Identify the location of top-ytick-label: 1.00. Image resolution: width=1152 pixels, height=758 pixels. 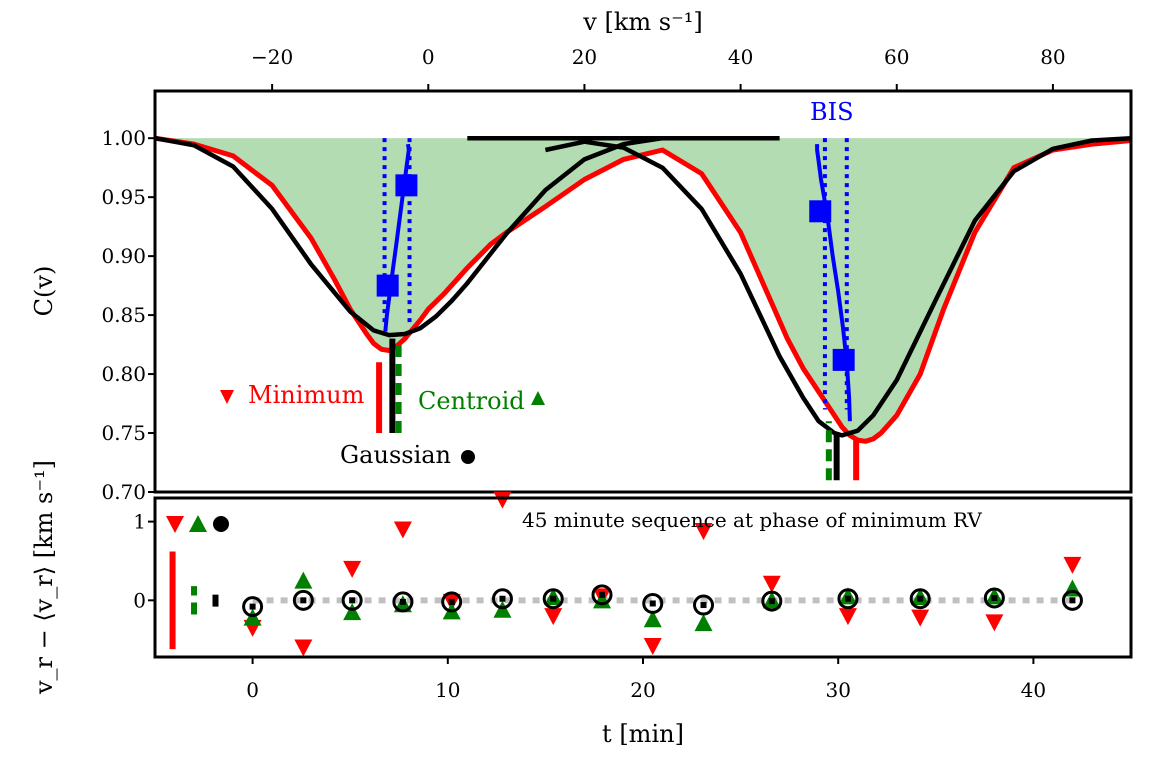
(123, 138).